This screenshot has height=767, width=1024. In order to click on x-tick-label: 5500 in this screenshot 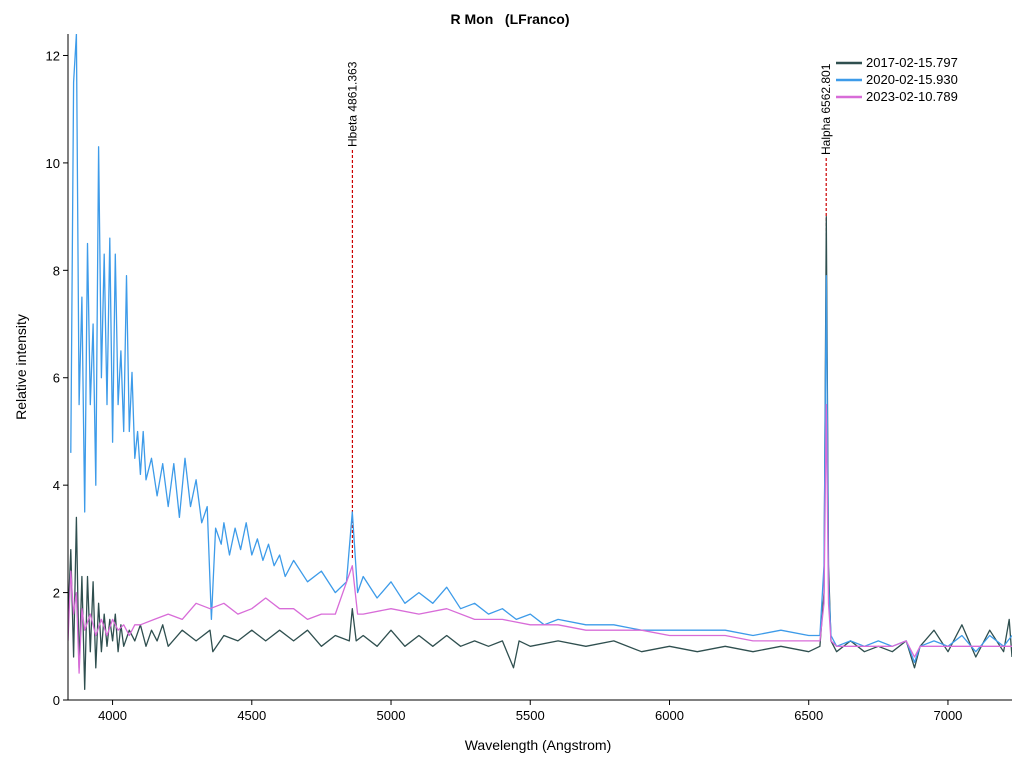, I will do `click(530, 715)`.